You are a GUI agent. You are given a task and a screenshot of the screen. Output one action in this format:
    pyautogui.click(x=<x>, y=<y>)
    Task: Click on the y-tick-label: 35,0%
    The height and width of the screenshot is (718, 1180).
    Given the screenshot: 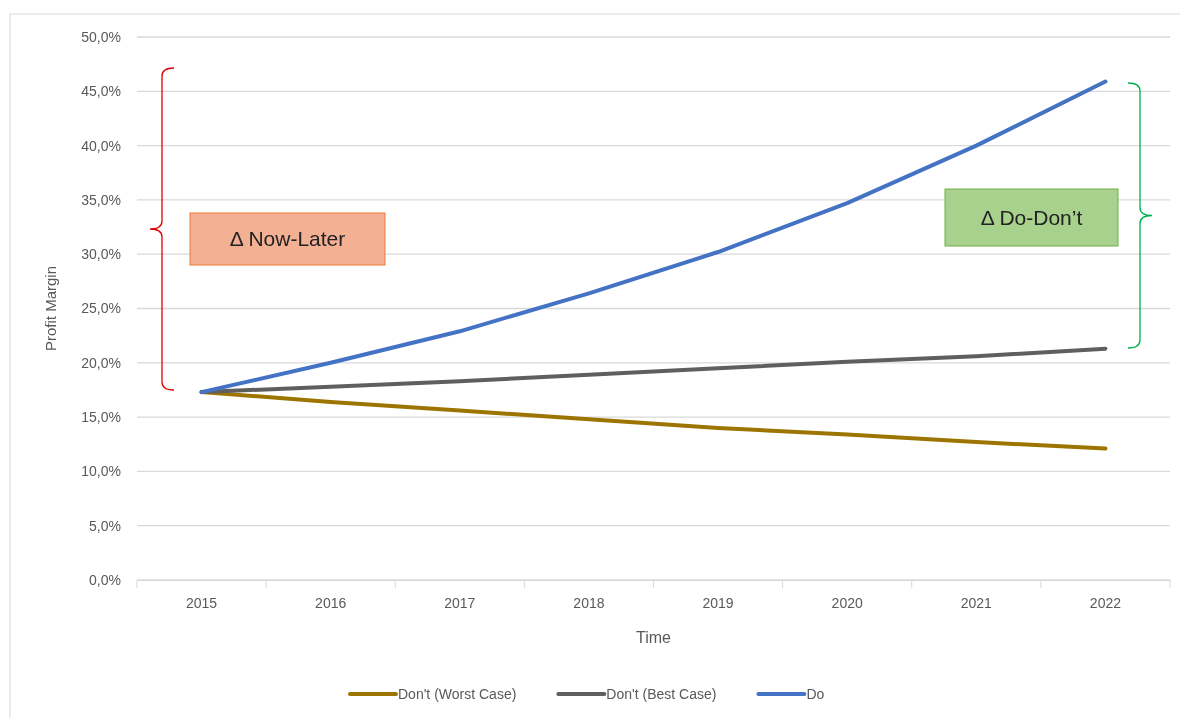 What is the action you would take?
    pyautogui.click(x=101, y=199)
    